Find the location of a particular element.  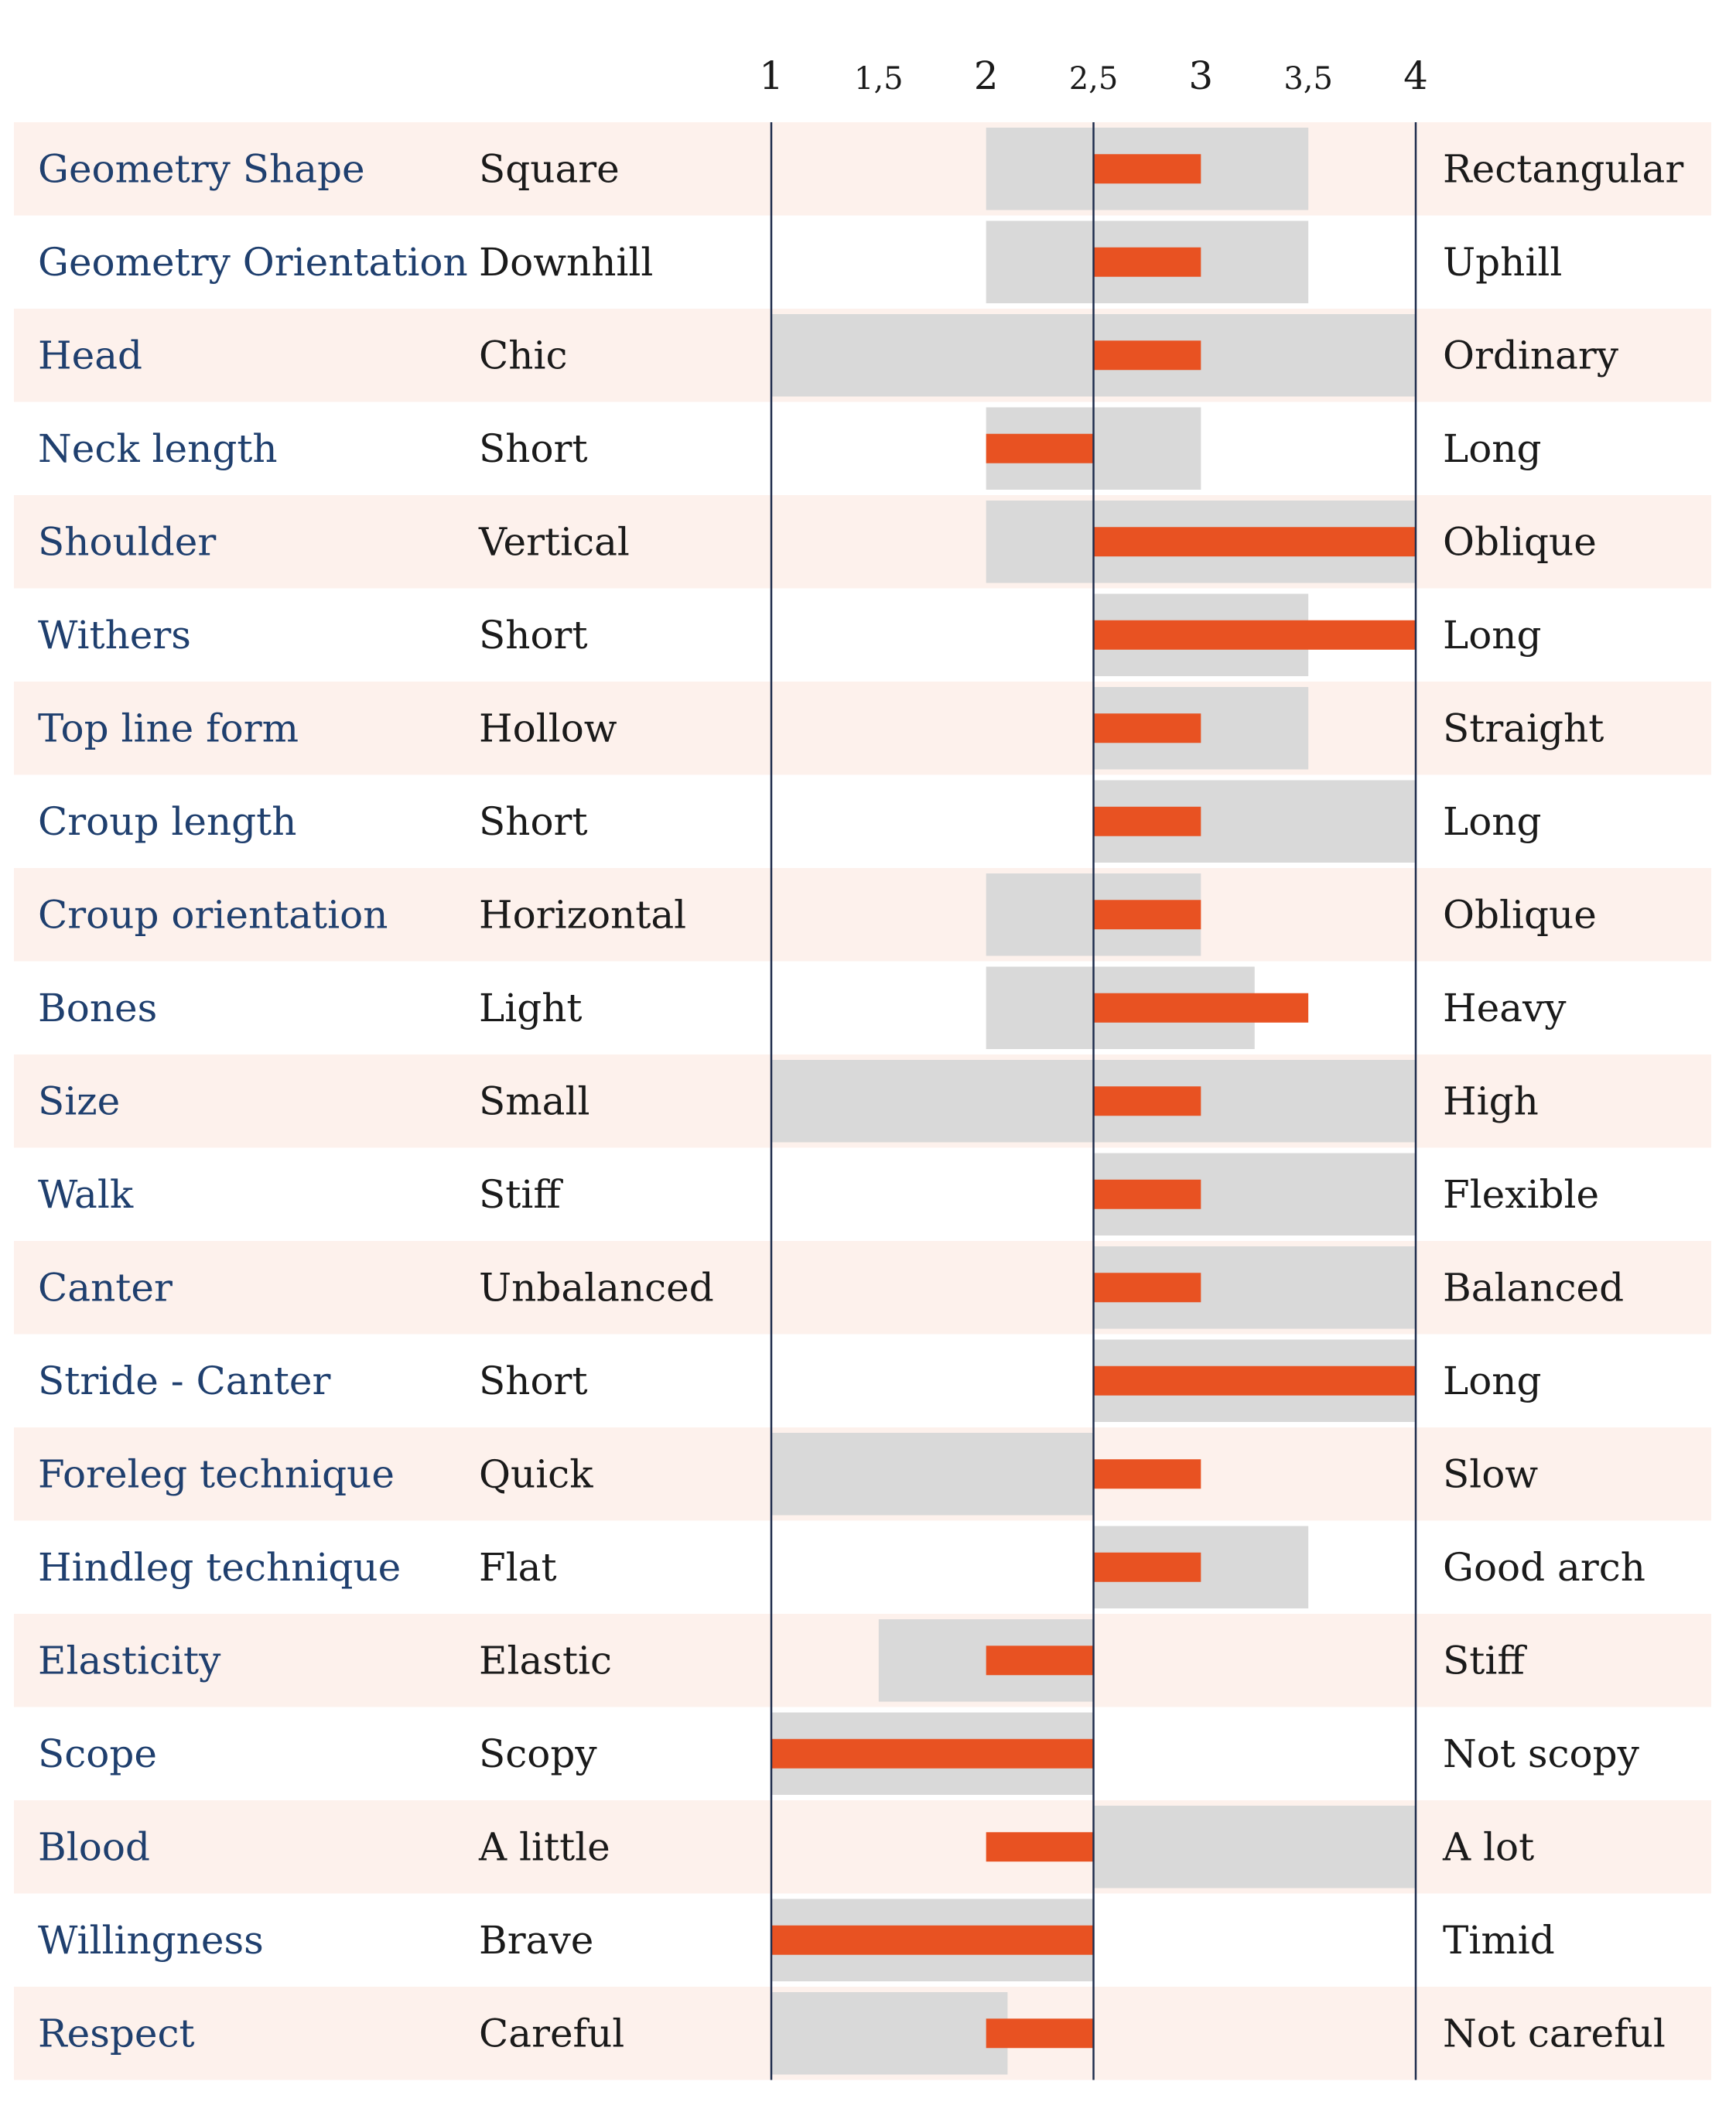

trait-label: Shoulder is located at coordinates (127, 541).